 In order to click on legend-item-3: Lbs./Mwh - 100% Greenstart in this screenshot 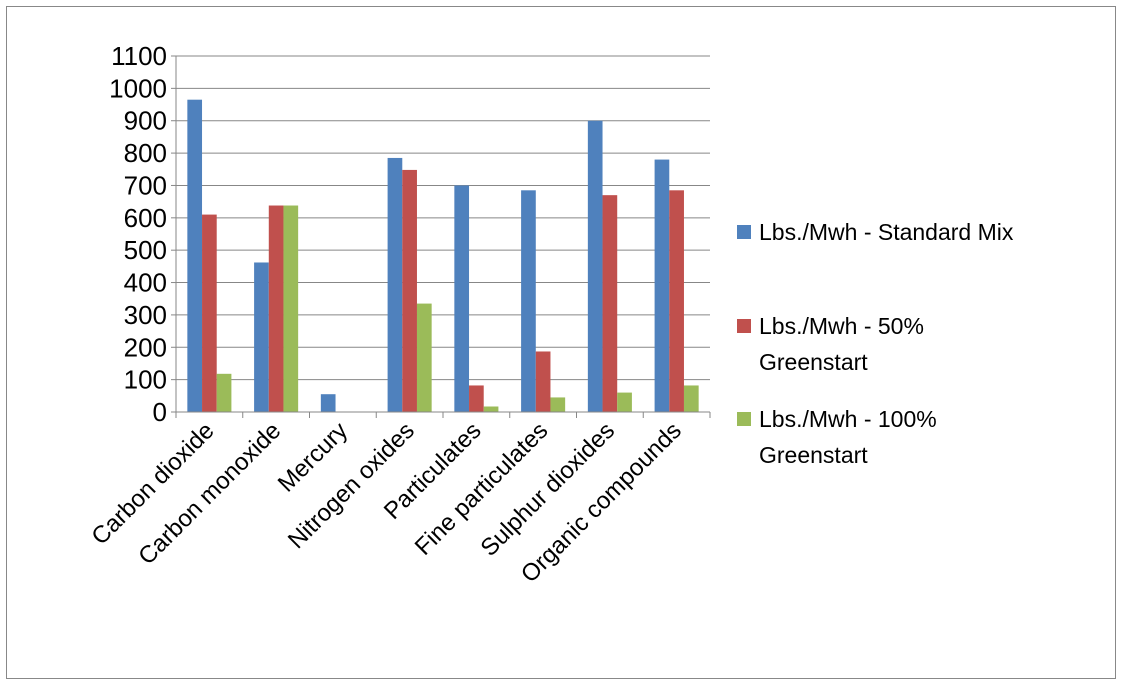, I will do `click(837, 437)`.